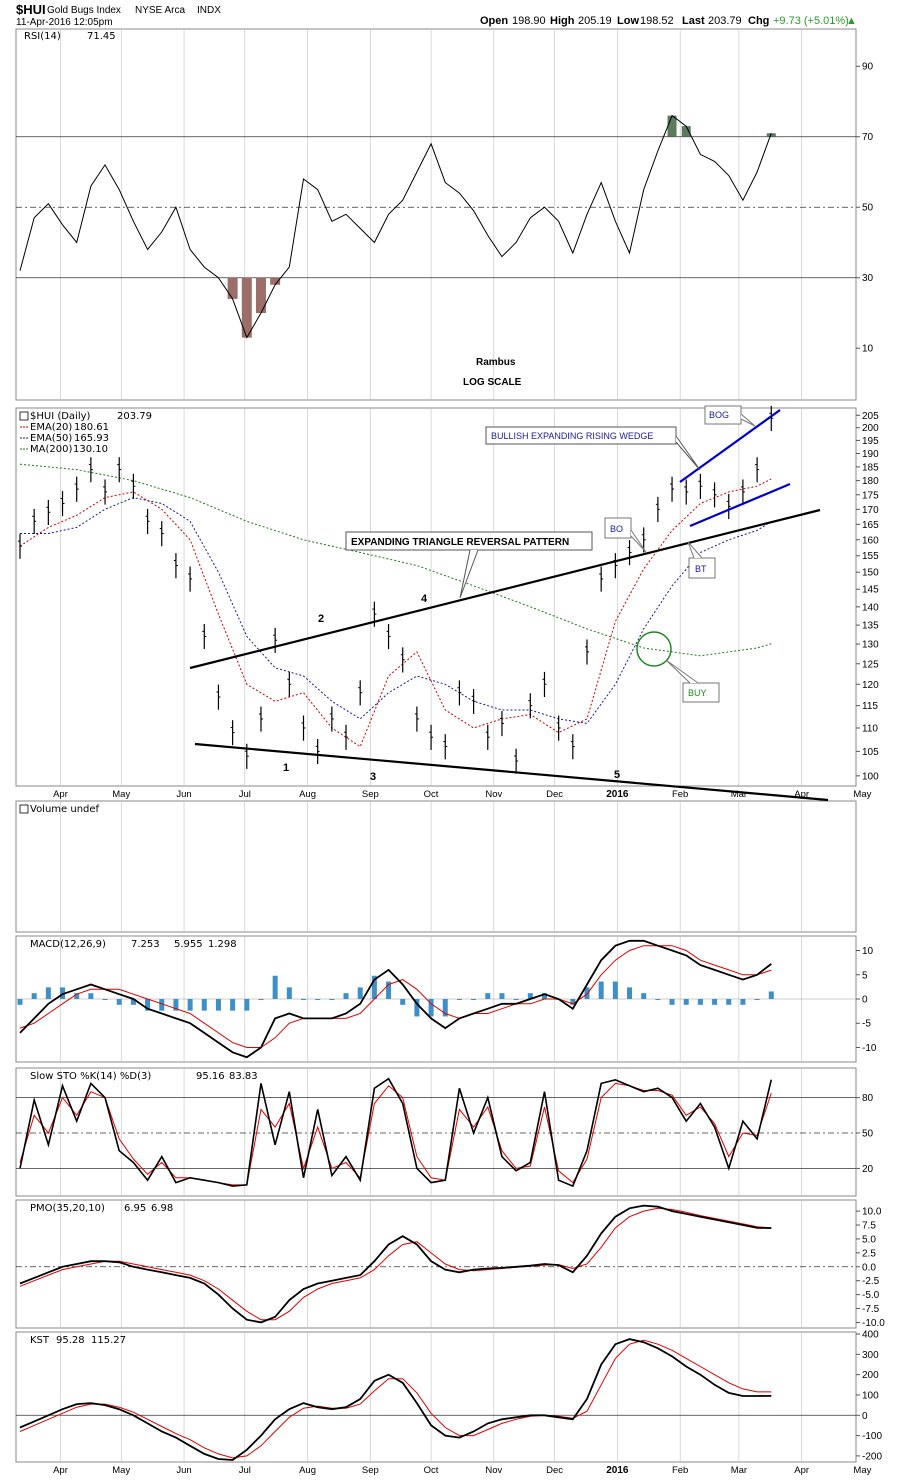 The width and height of the screenshot is (900, 1484). What do you see at coordinates (870, 510) in the screenshot?
I see `price-tick-label-7: 170` at bounding box center [870, 510].